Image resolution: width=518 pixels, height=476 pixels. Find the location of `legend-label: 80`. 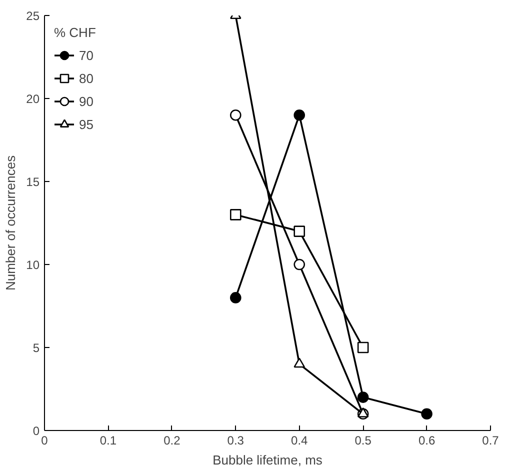

legend-label: 80 is located at coordinates (86, 78).